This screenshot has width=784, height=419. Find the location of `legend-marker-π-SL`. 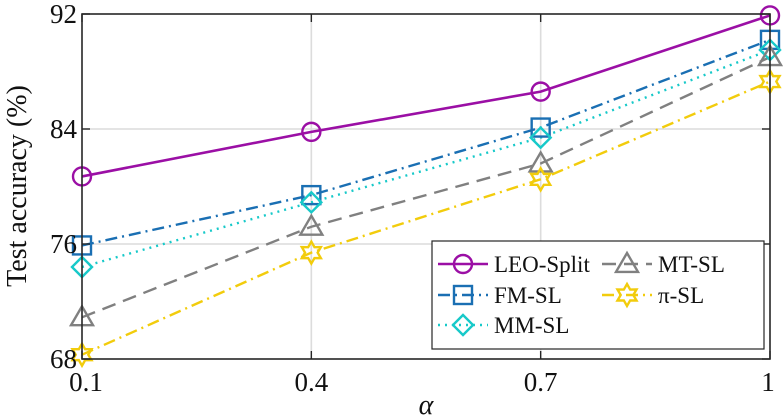

legend-marker-π-SL is located at coordinates (627, 295).